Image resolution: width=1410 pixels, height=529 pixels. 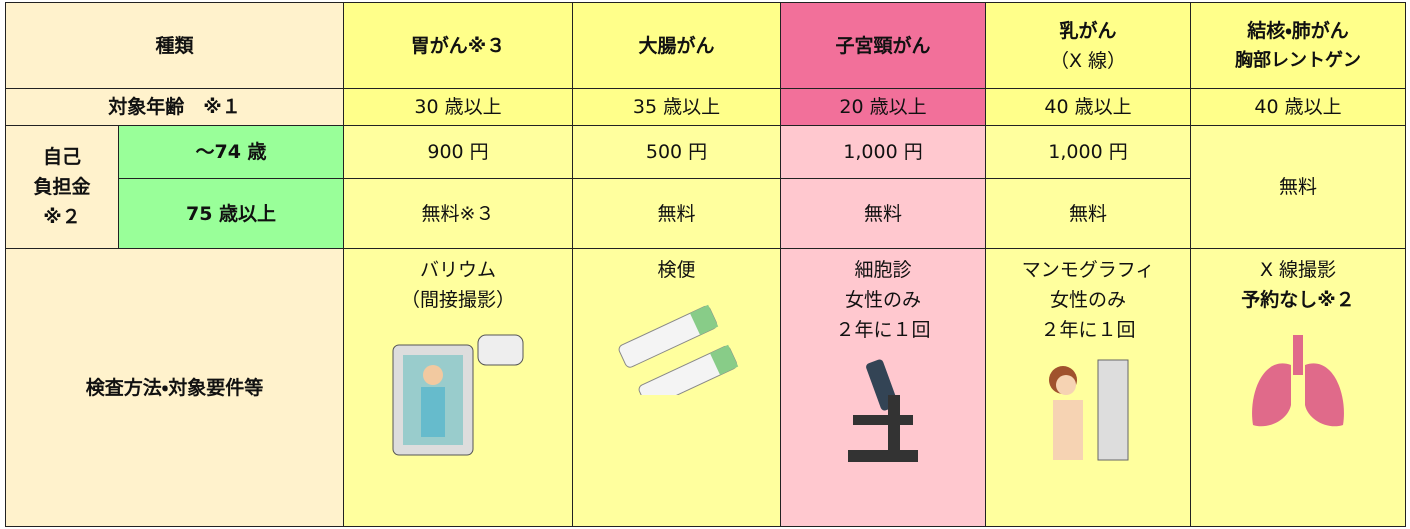 What do you see at coordinates (1298, 30) in the screenshot?
I see `header-text: 結核・肺がん` at bounding box center [1298, 30].